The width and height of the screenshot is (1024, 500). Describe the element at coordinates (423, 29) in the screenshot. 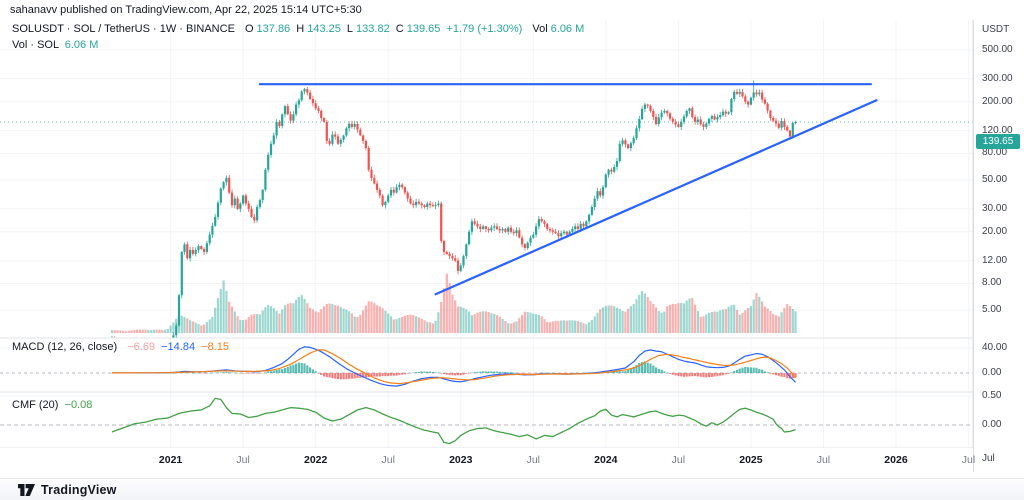

I see `close-value: 139.65` at that location.